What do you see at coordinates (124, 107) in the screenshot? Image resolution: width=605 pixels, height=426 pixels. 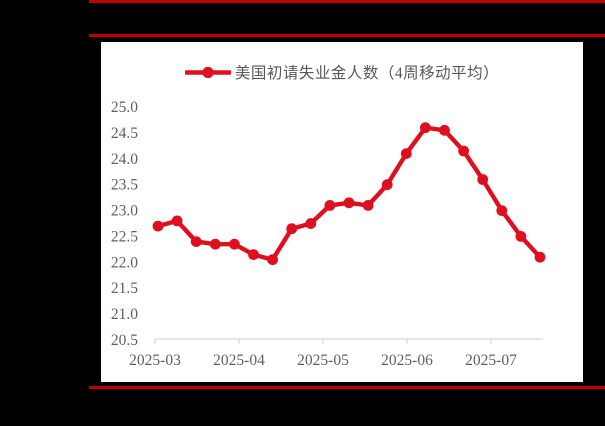 I see `y-axis-tick-label: 25.0` at bounding box center [124, 107].